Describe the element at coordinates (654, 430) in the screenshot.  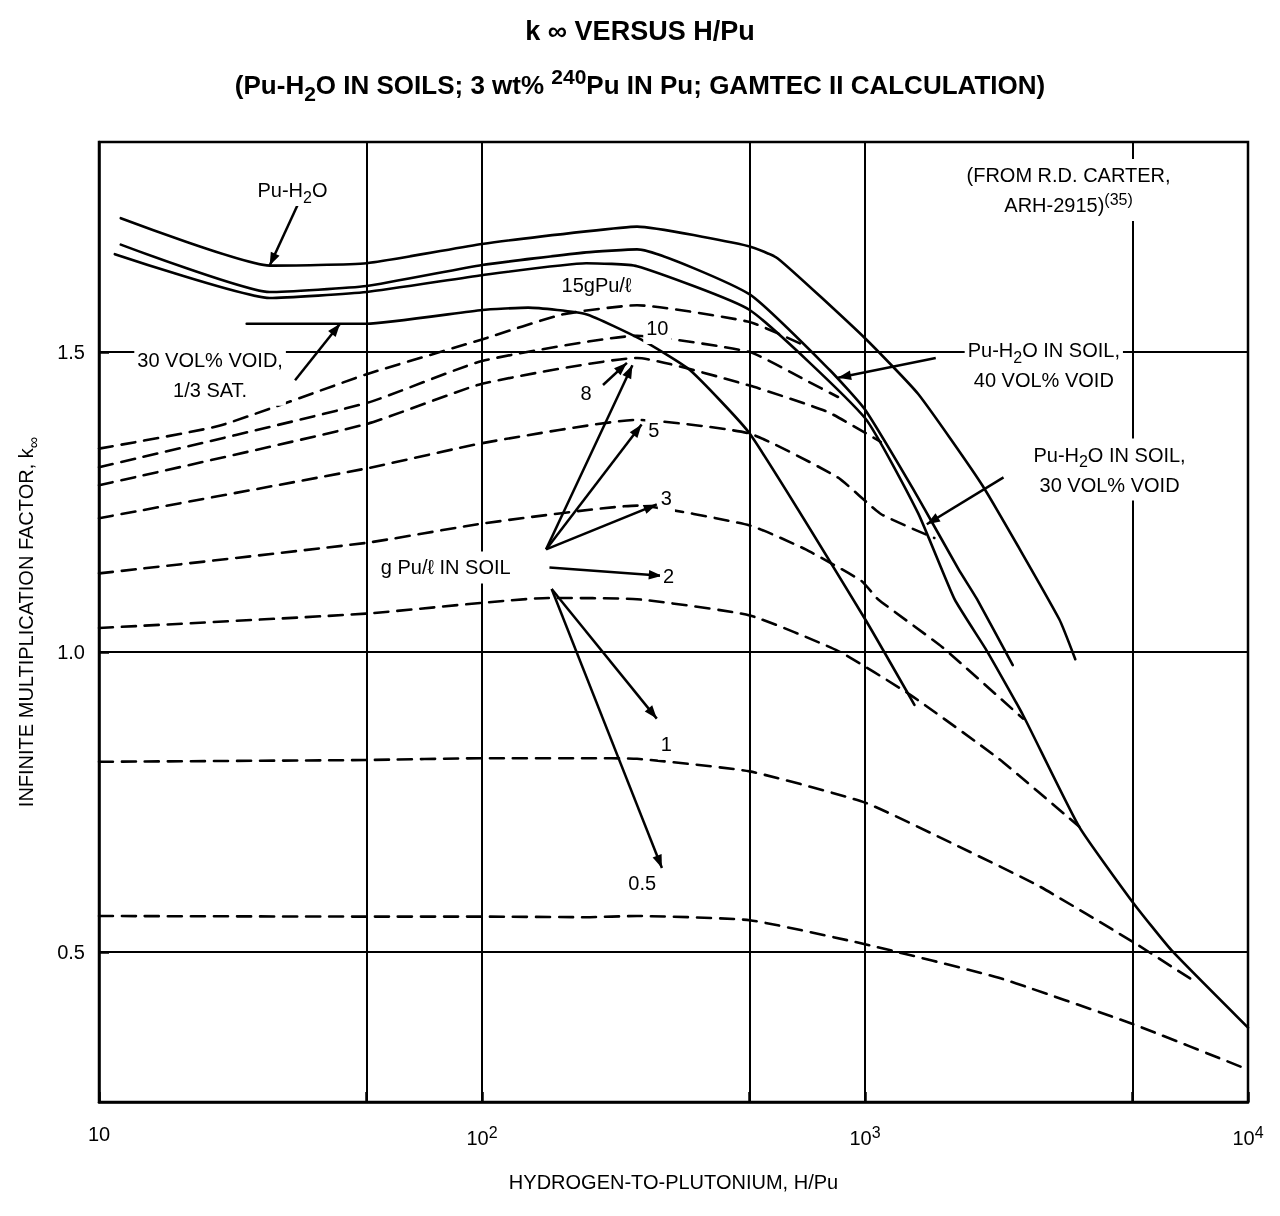
I see `annotation: 5` at that location.